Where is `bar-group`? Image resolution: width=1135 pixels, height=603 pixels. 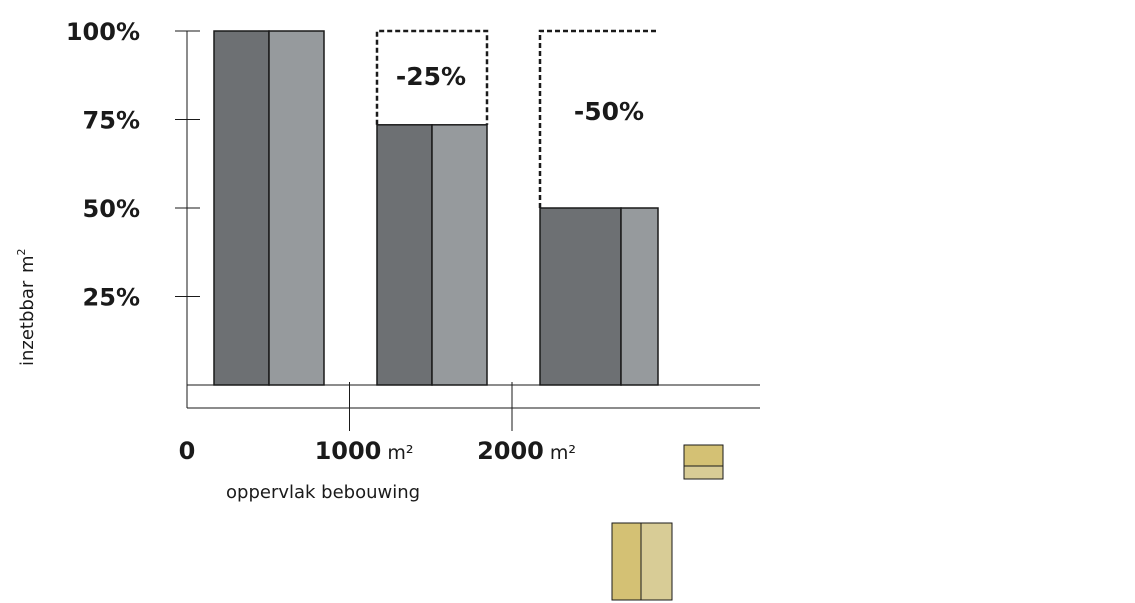 bar-group is located at coordinates (269, 208).